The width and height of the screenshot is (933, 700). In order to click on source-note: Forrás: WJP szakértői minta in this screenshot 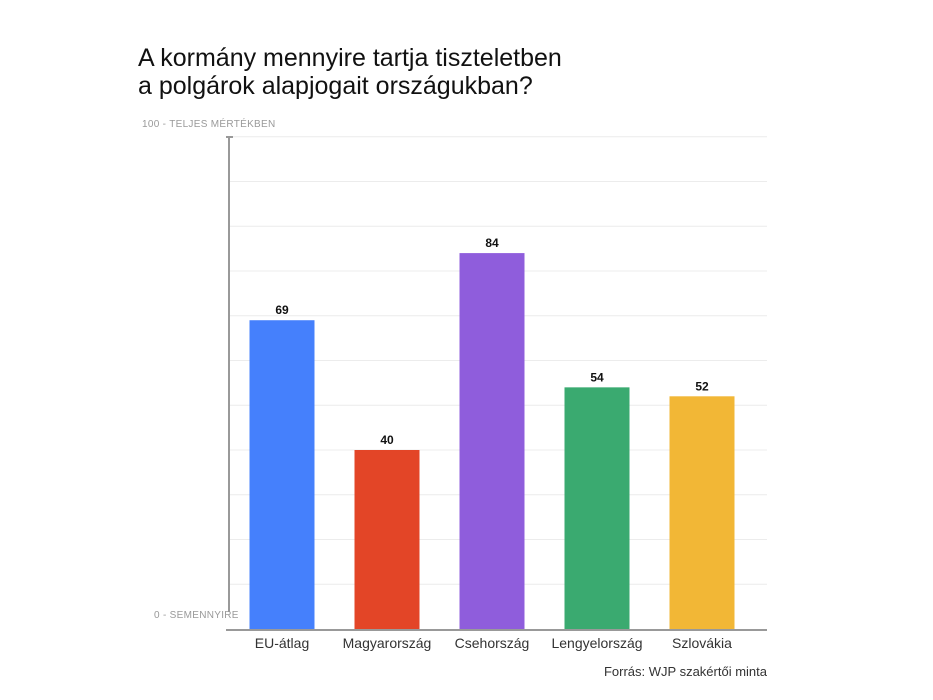, I will do `click(685, 671)`.